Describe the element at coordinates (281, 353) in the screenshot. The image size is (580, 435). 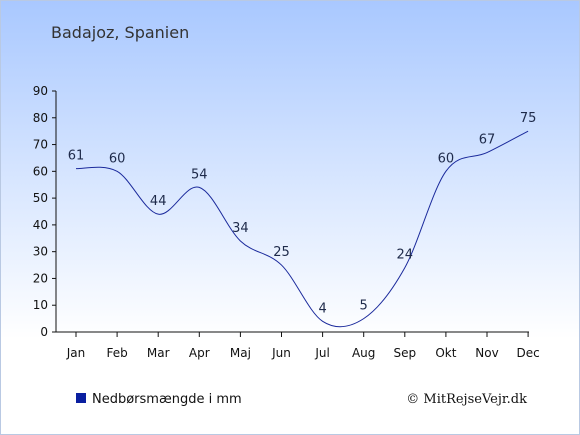
I see `x-tick-label: Jun` at that location.